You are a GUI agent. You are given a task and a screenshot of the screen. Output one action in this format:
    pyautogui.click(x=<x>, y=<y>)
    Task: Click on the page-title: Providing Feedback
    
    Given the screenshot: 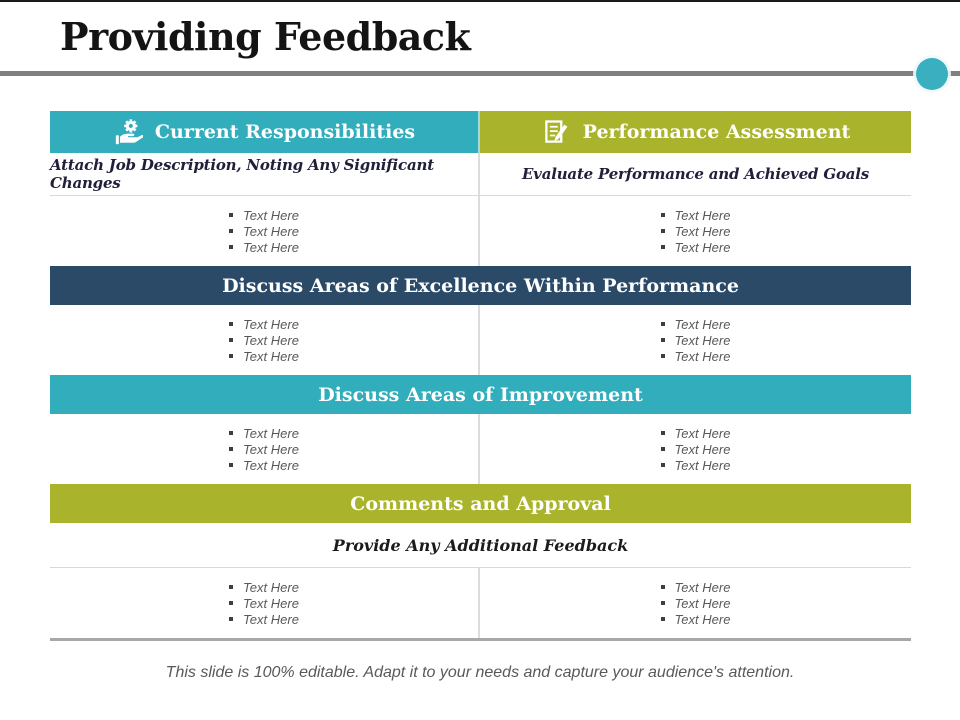 What is the action you would take?
    pyautogui.click(x=265, y=36)
    